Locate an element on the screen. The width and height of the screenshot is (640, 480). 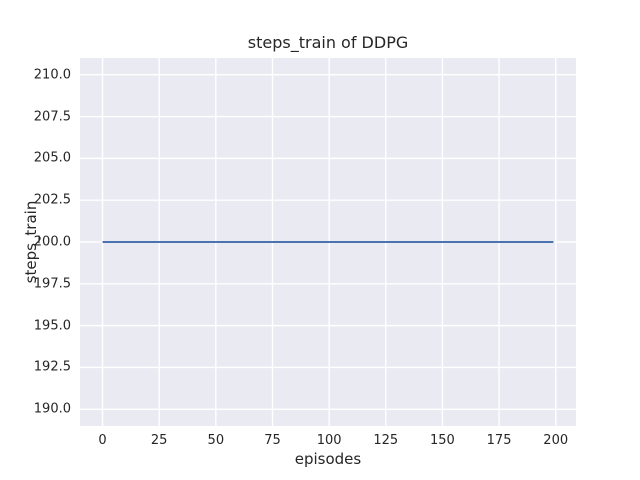
y-tick-label: 202.5 is located at coordinates (52, 200).